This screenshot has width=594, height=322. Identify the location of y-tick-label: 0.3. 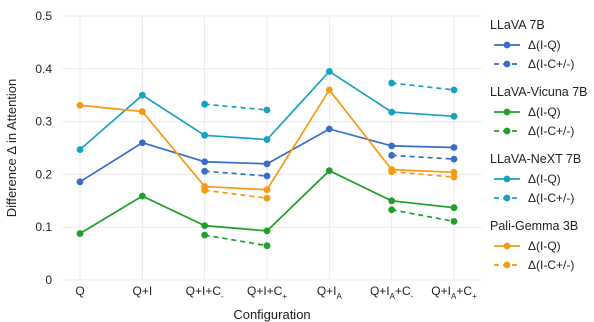
(43, 122).